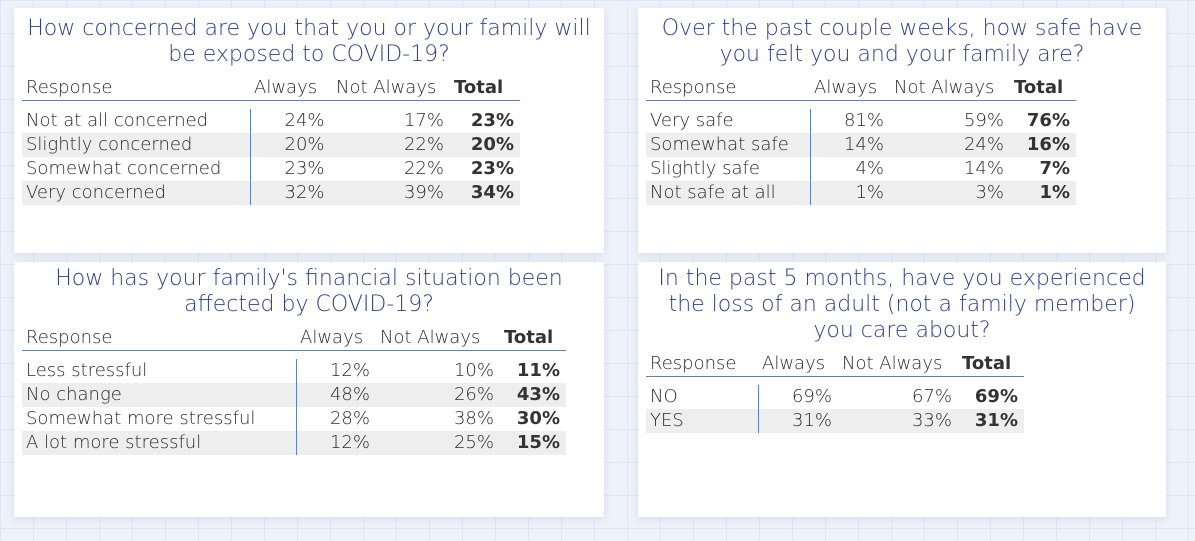 The height and width of the screenshot is (541, 1195). What do you see at coordinates (811, 396) in the screenshot?
I see `cell-always: 69%` at bounding box center [811, 396].